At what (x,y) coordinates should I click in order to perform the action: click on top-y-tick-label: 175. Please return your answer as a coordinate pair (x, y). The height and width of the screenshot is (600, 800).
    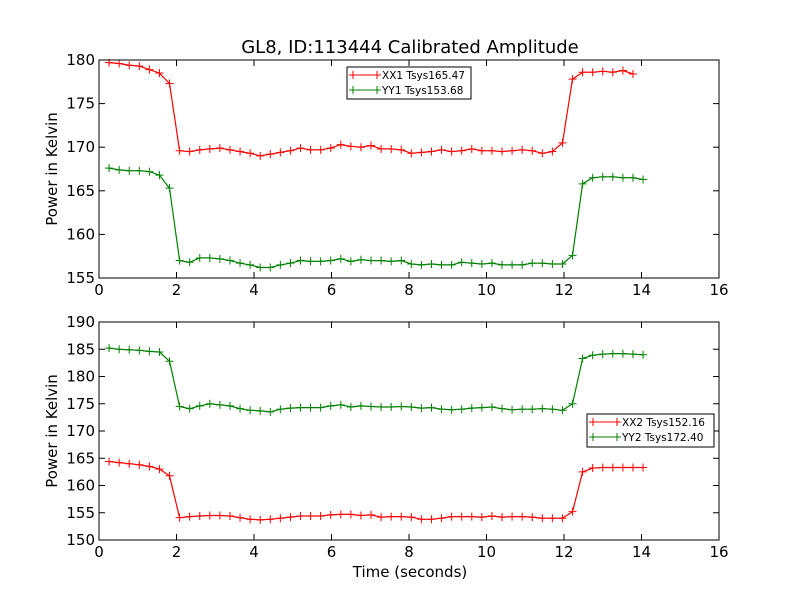
    Looking at the image, I should click on (80, 104).